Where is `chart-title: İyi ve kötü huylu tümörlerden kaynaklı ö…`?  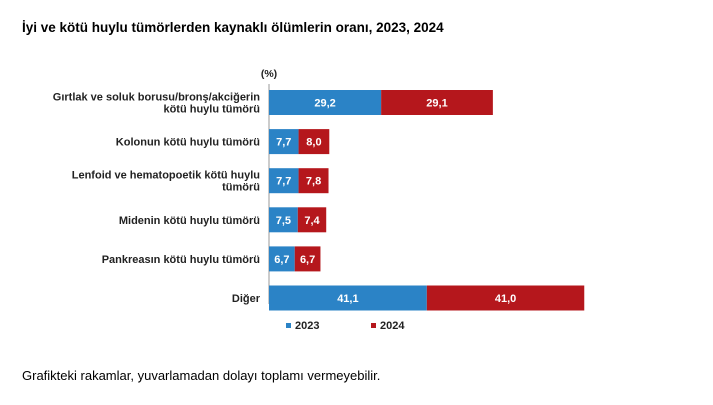 chart-title: İyi ve kötü huylu tümörlerden kaynaklı ö… is located at coordinates (233, 27).